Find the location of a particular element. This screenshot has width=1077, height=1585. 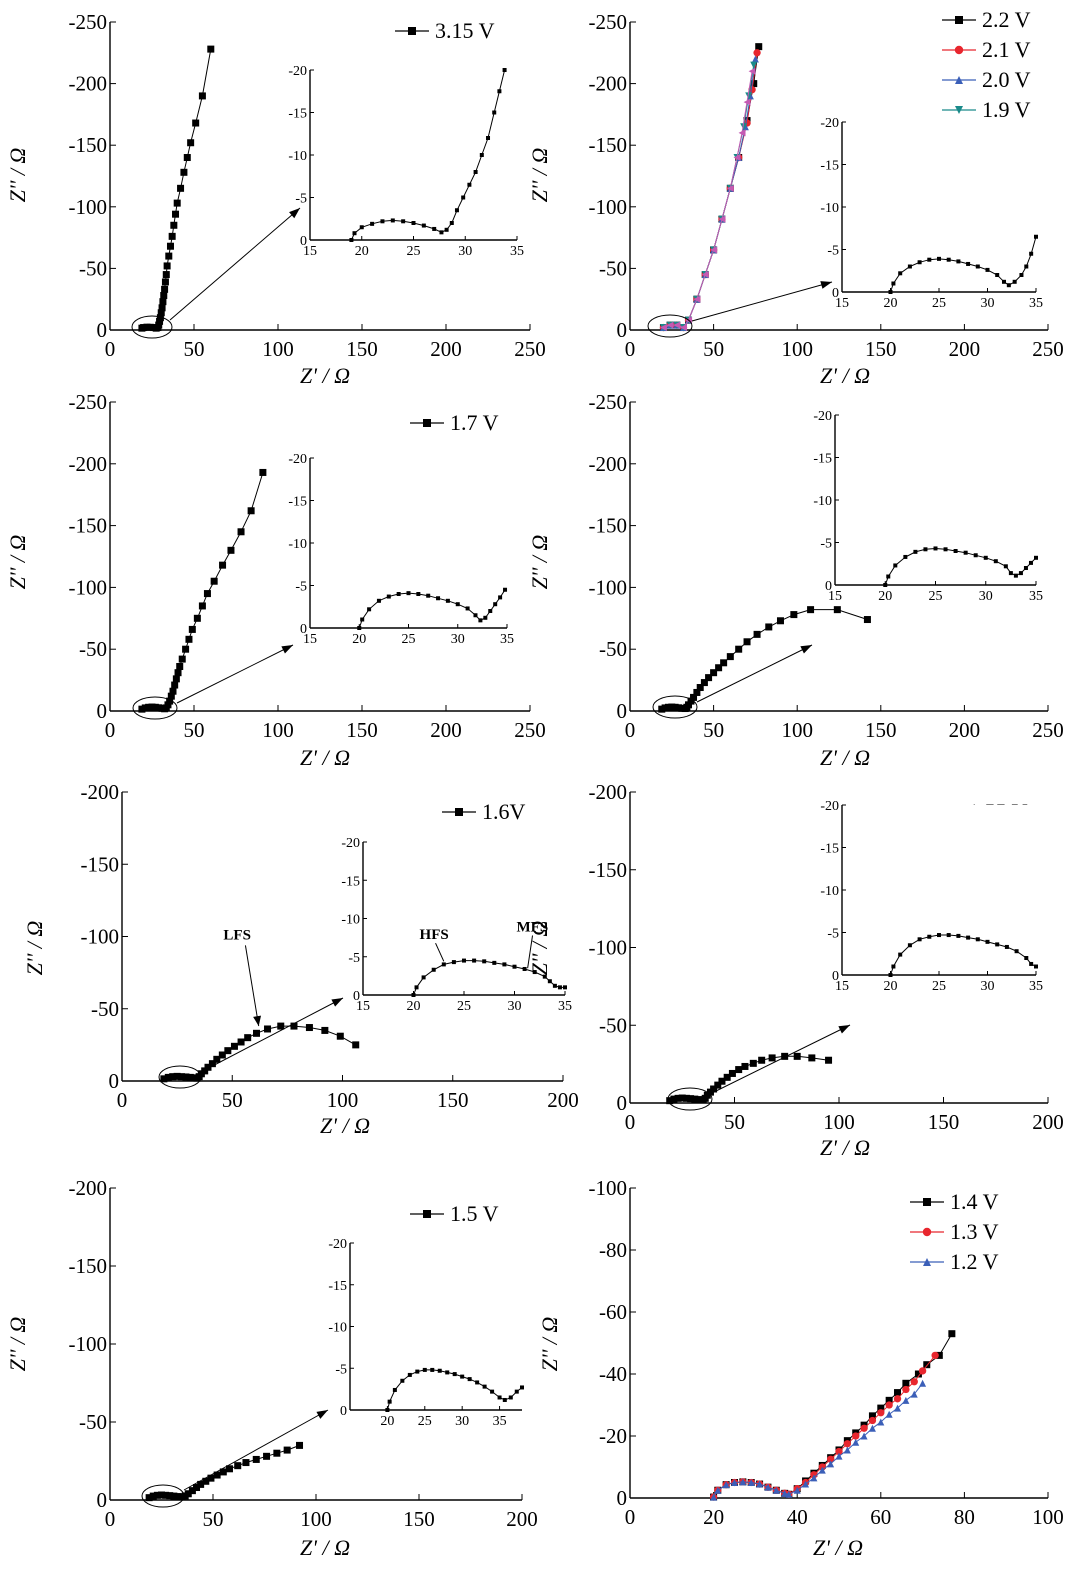

inset-x-tick-label: 15 is located at coordinates (310, 251).